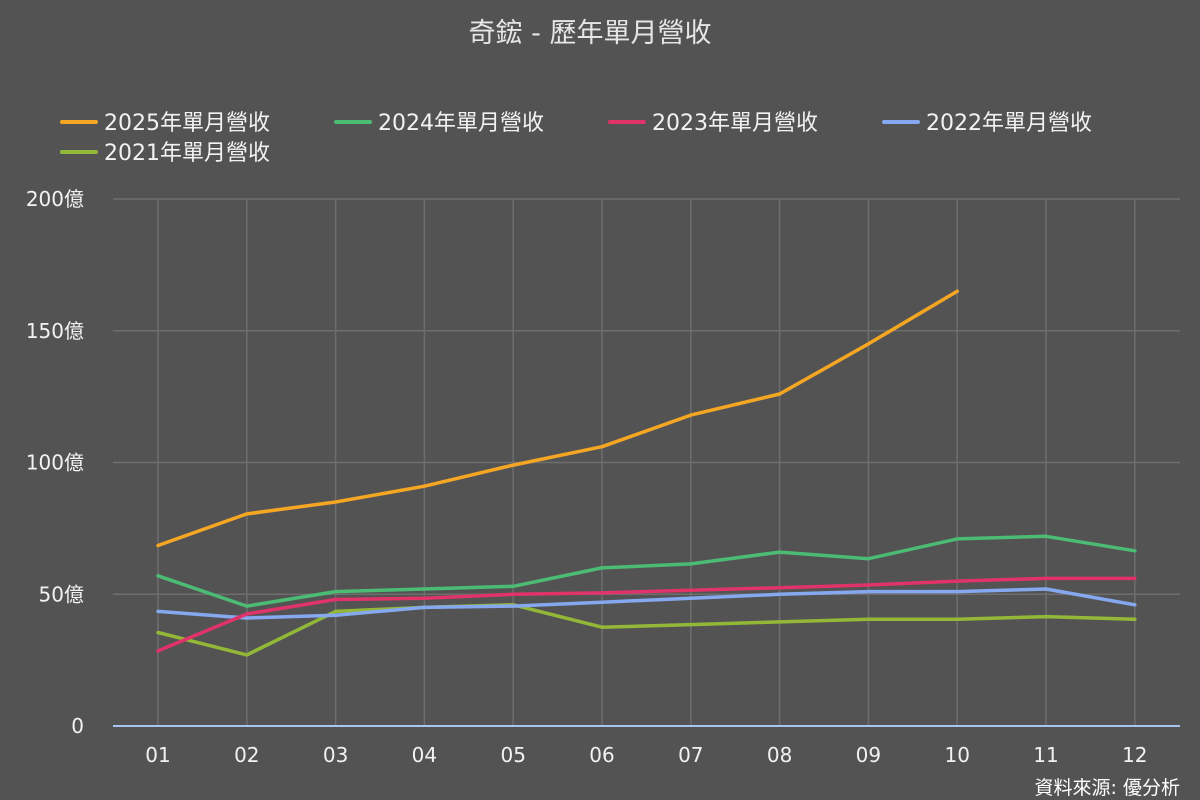 The height and width of the screenshot is (800, 1200). What do you see at coordinates (1045, 755) in the screenshot?
I see `x-tick-label: 11` at bounding box center [1045, 755].